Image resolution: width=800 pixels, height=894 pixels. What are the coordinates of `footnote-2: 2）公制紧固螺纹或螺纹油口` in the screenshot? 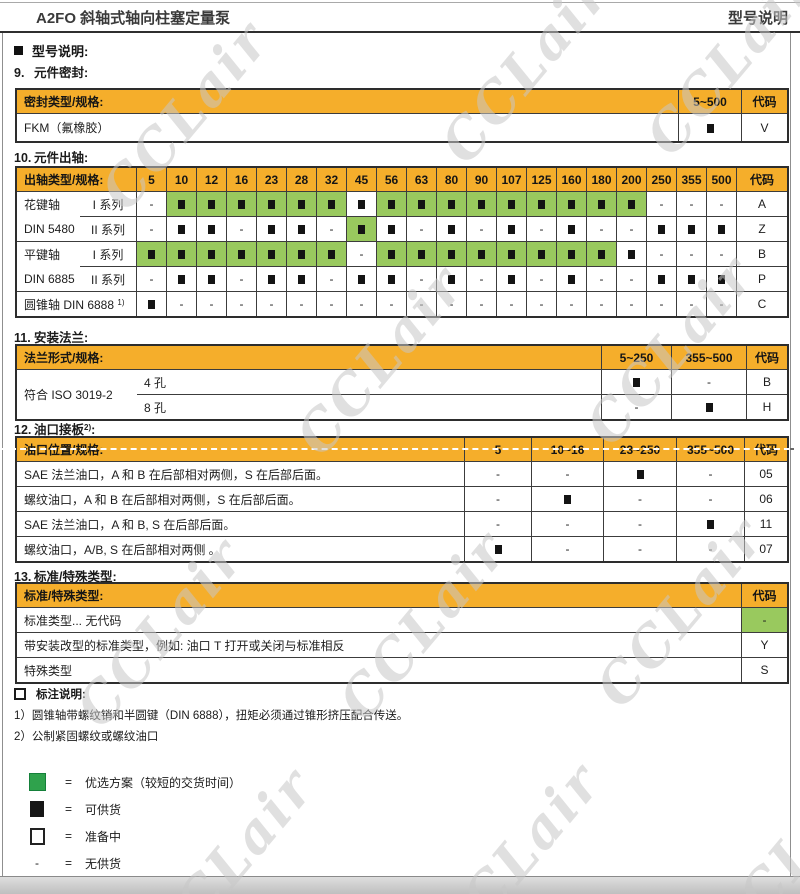 It's located at (86, 737).